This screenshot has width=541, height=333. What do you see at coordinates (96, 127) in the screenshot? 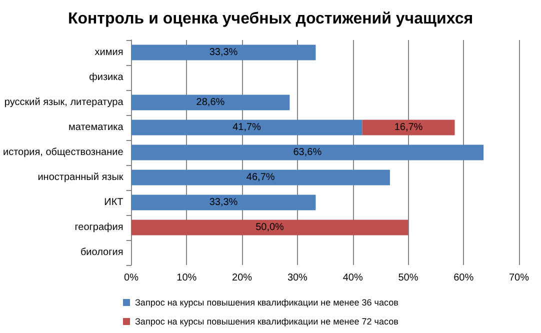
I see `y-tick-label: математика` at bounding box center [96, 127].